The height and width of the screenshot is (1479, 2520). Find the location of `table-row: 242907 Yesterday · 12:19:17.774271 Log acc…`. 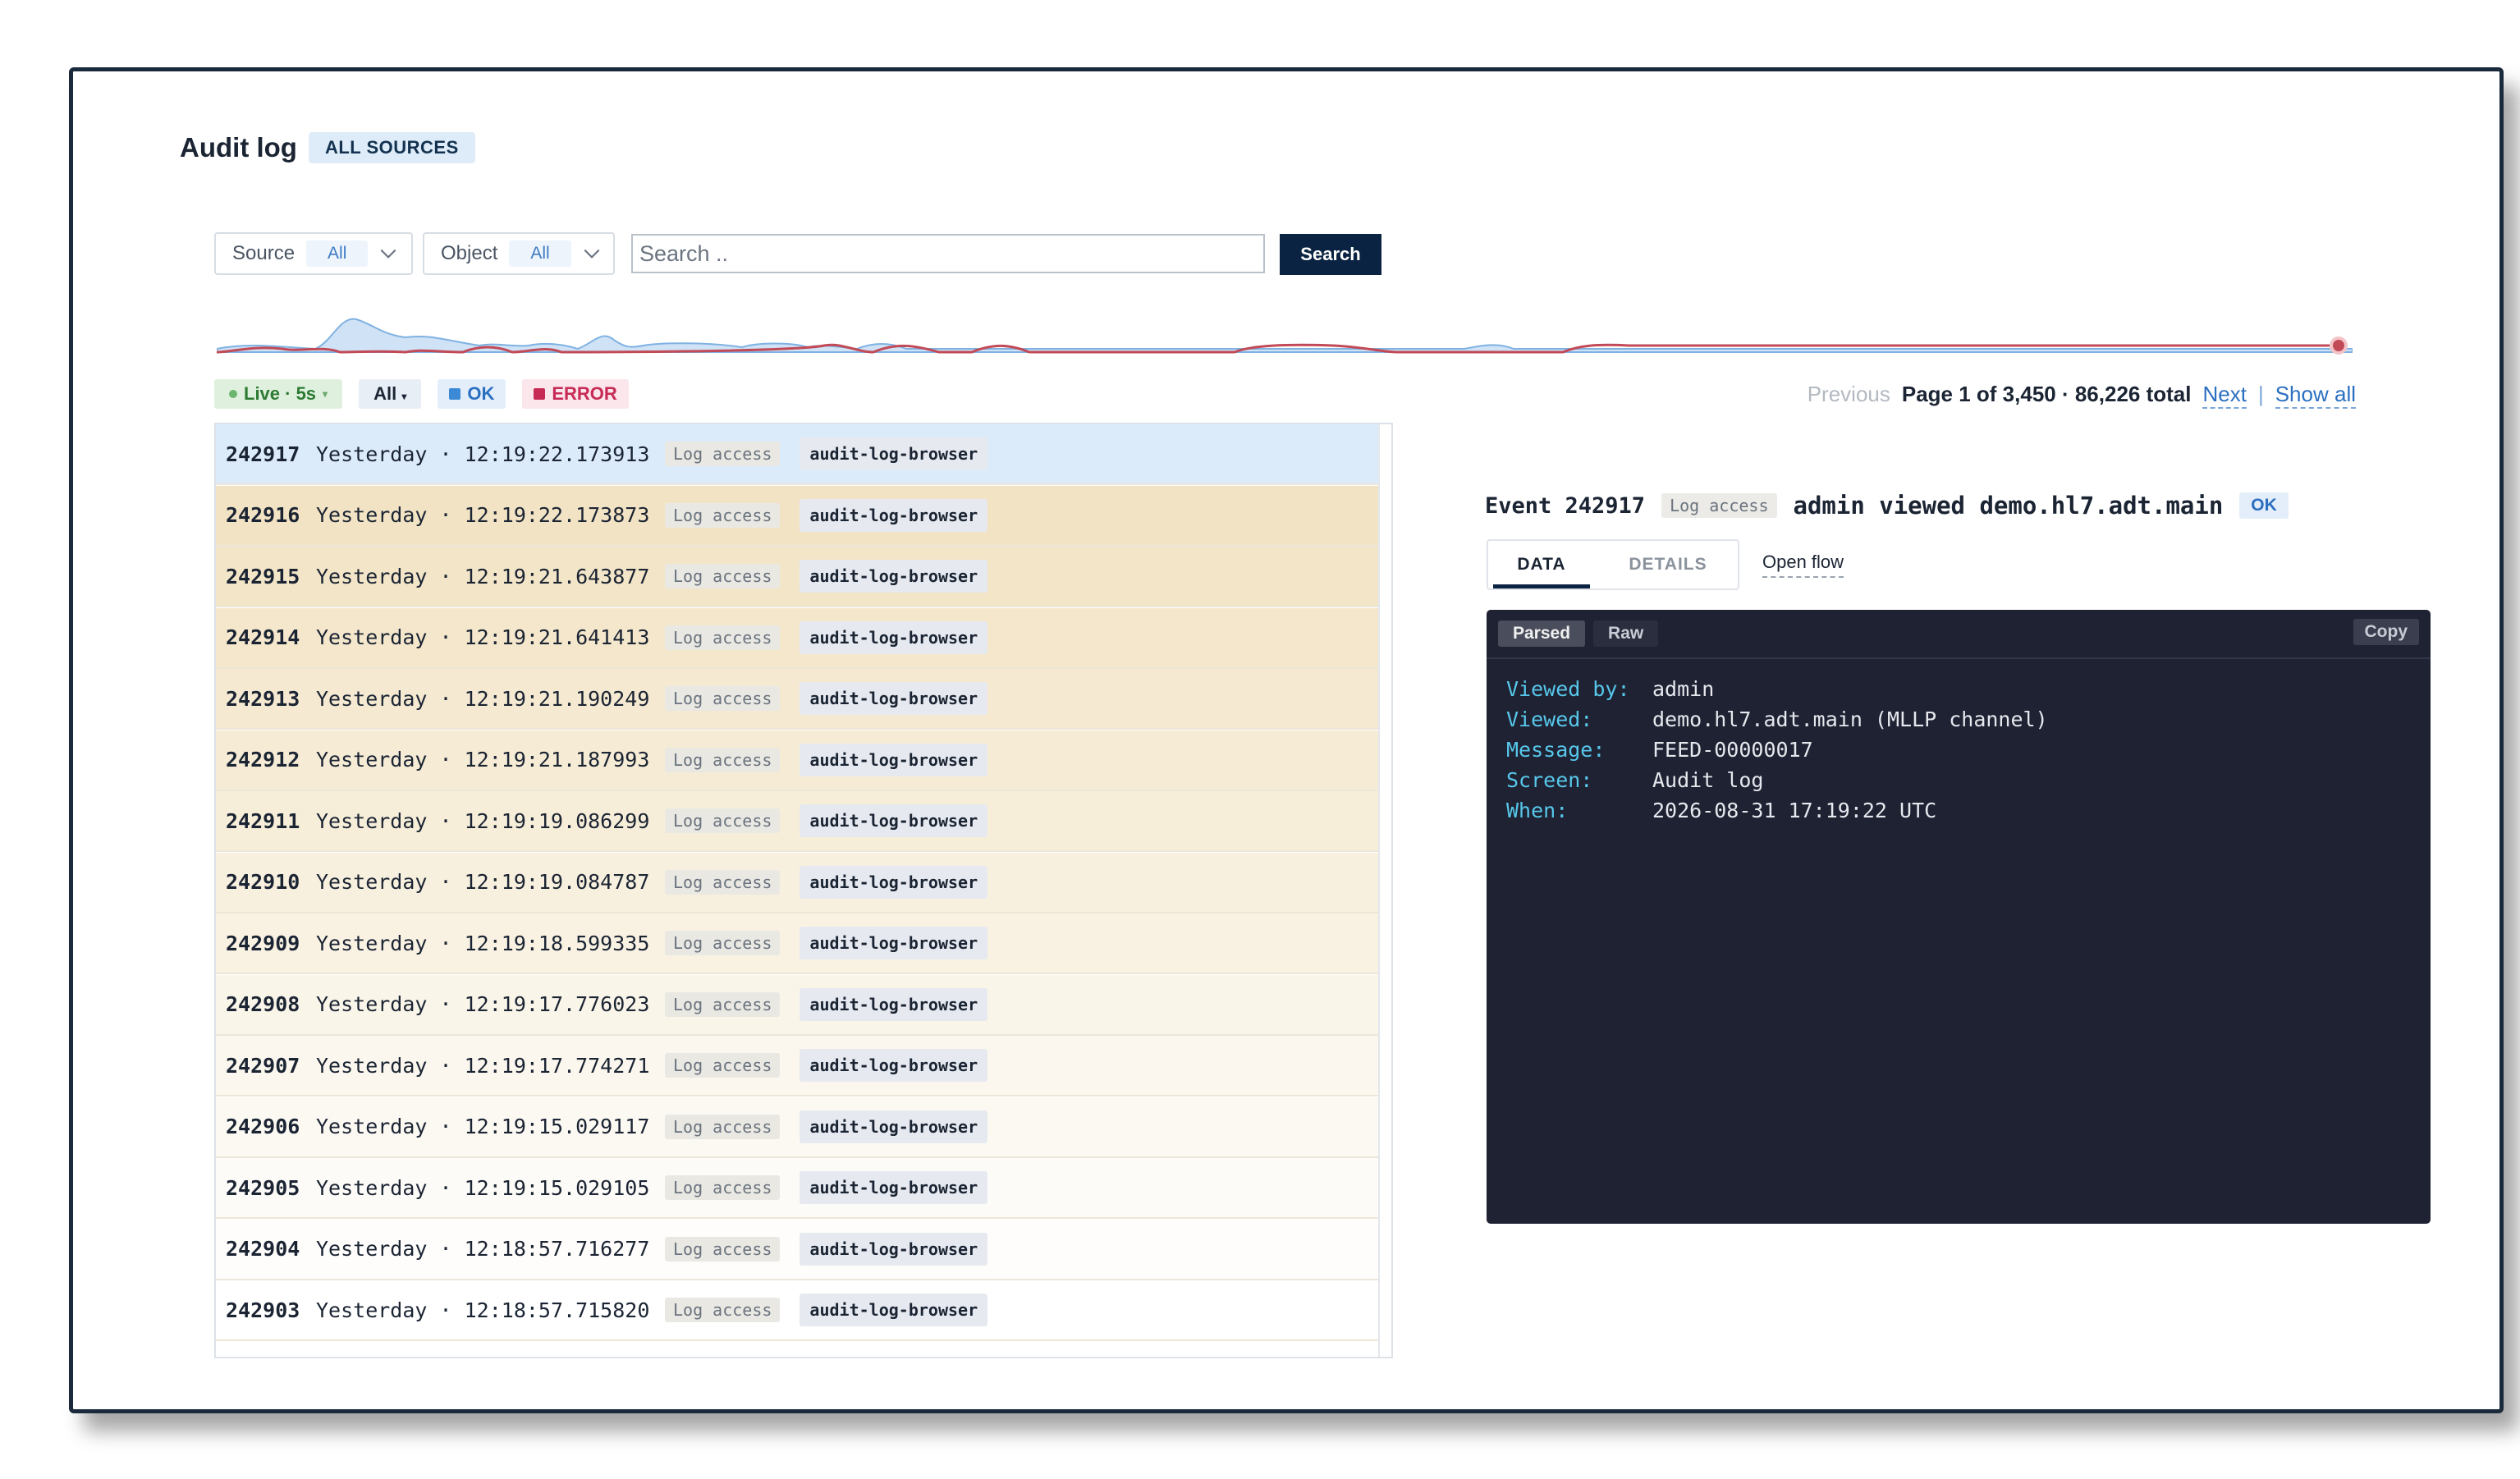

table-row: 242907 Yesterday · 12:19:17.774271 Log acc… is located at coordinates (797, 1067).